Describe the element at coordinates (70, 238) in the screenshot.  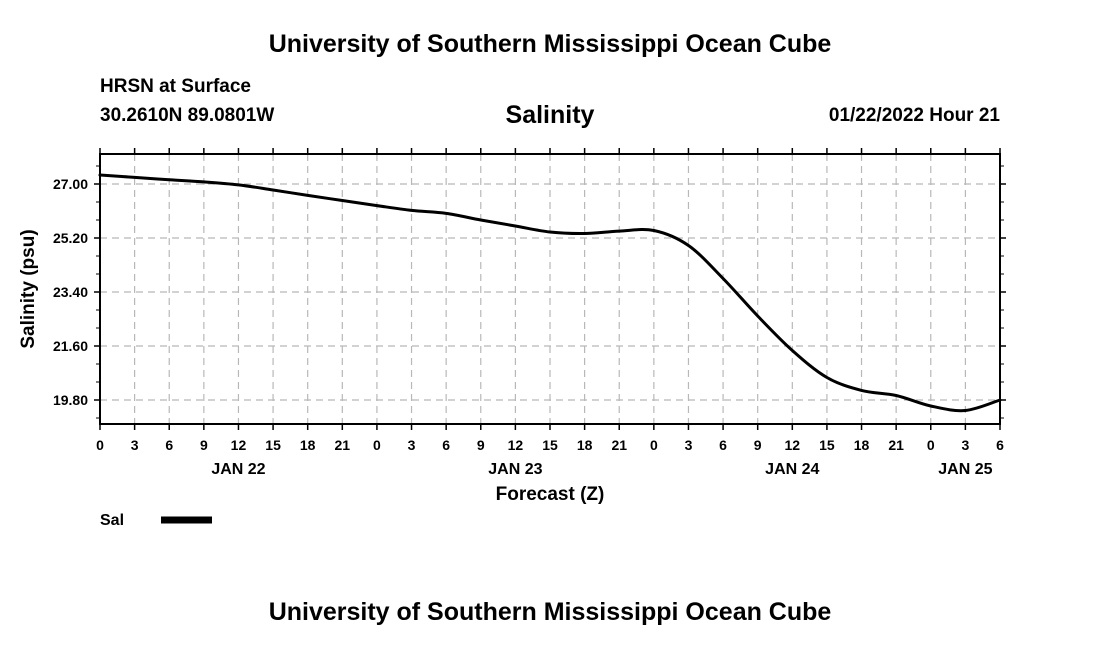
I see `y-tick-label: 25.20` at that location.